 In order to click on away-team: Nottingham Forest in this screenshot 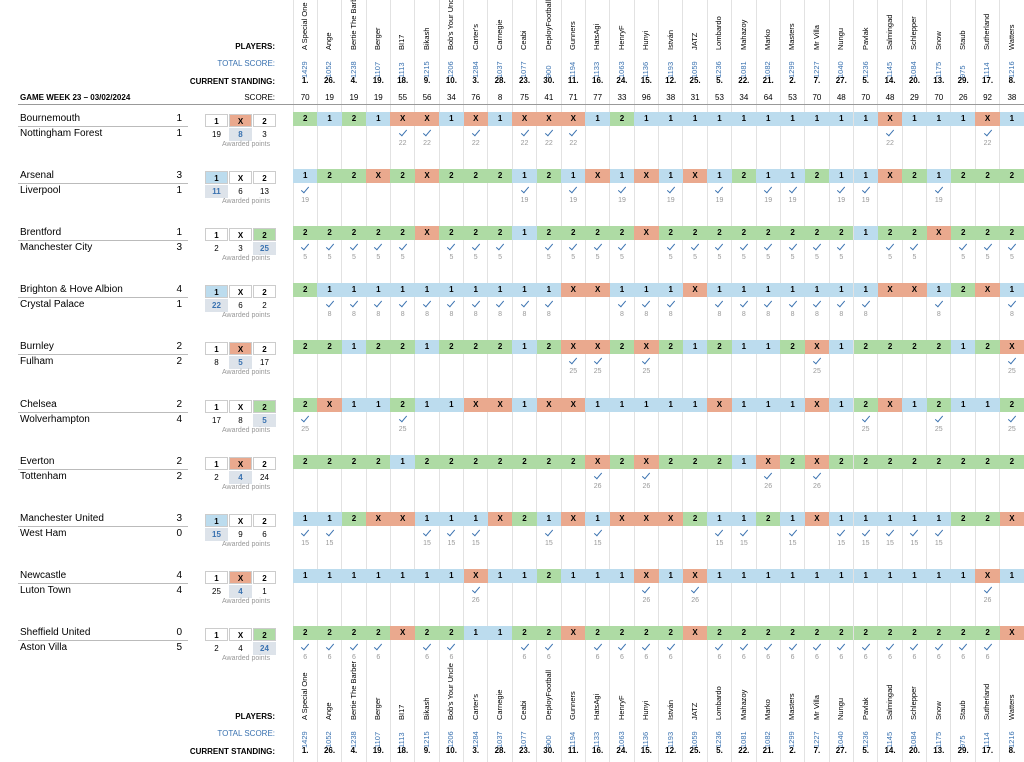, I will do `click(61, 133)`.